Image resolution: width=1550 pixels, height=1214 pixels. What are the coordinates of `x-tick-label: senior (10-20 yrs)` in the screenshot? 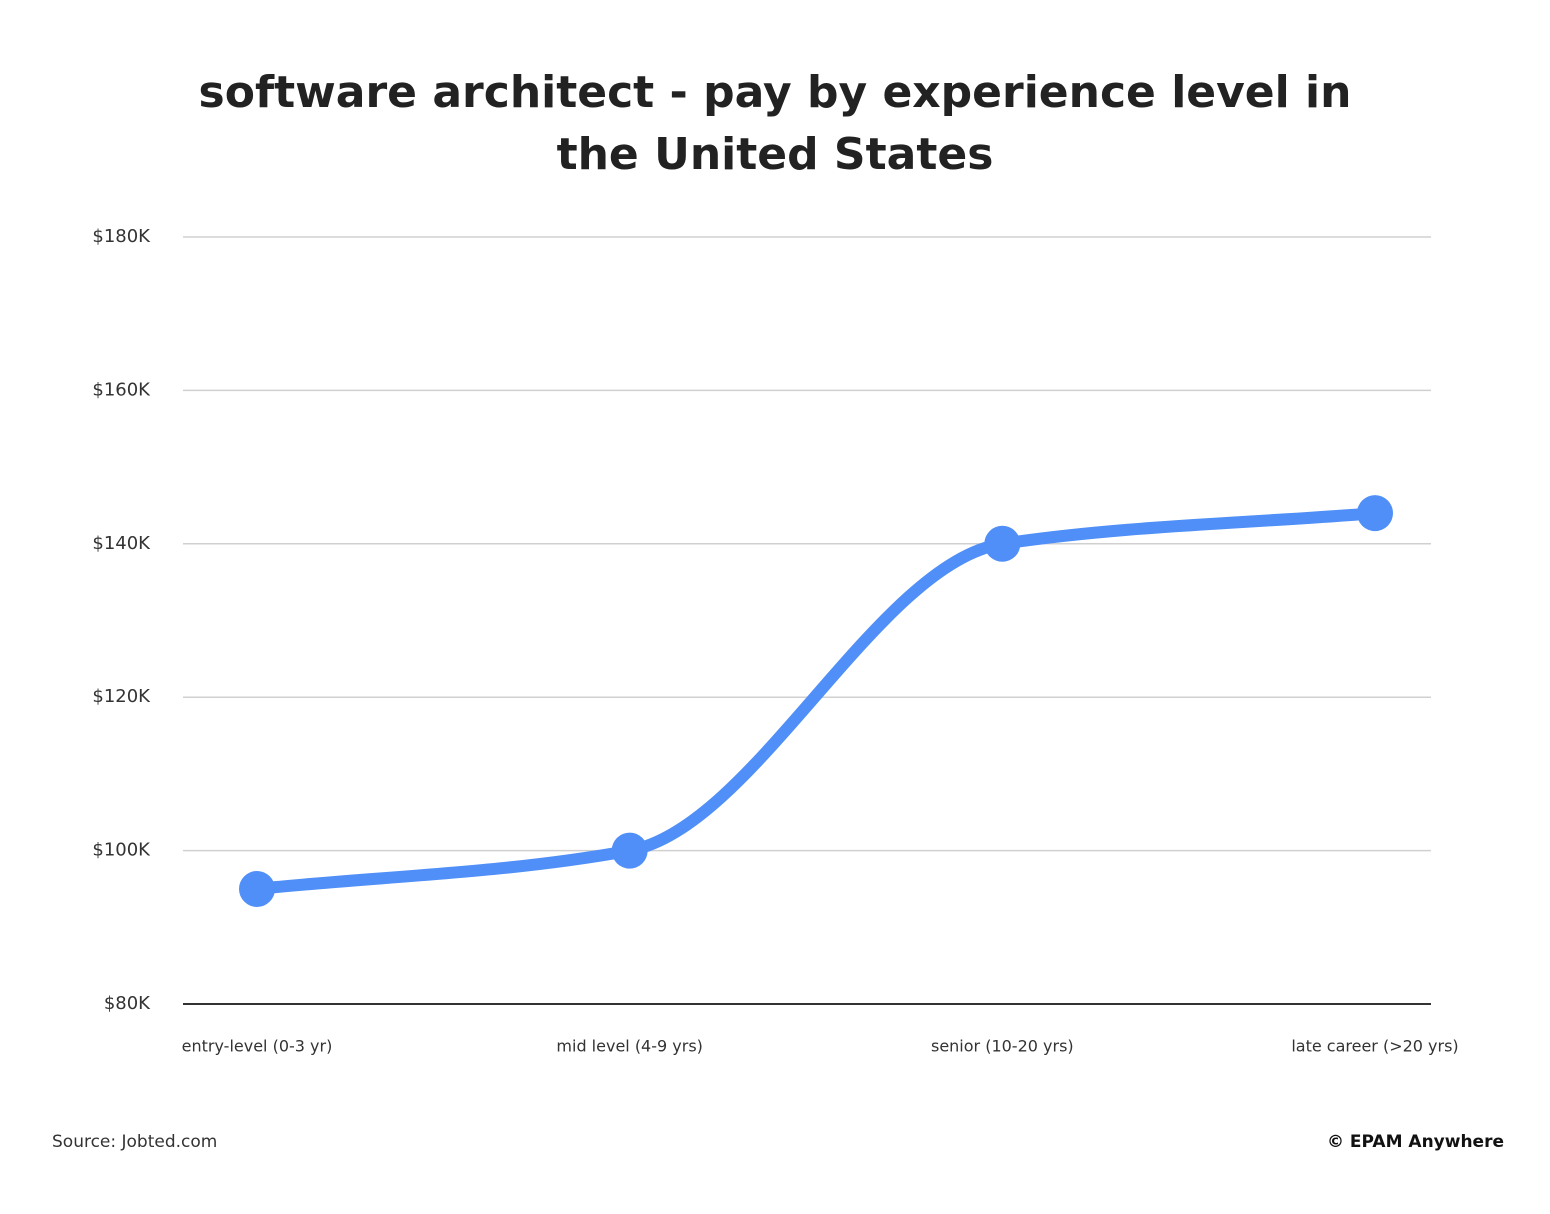 It's located at (1002, 1046).